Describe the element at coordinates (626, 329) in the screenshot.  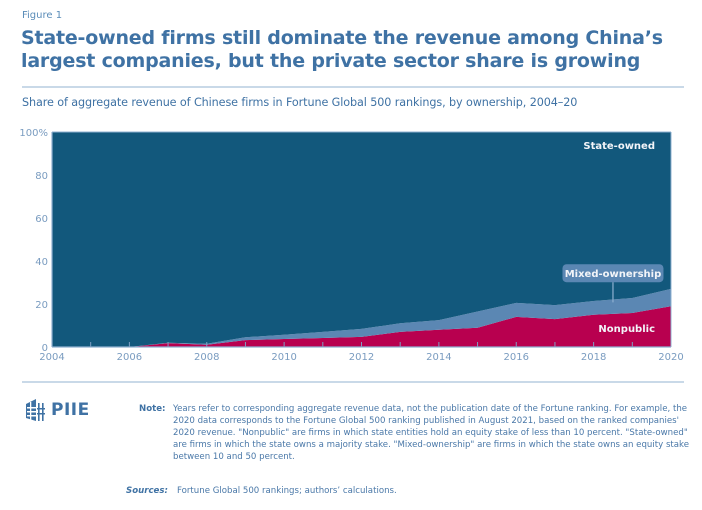
I see `series-label-nonpublic: Nonpublic` at that location.